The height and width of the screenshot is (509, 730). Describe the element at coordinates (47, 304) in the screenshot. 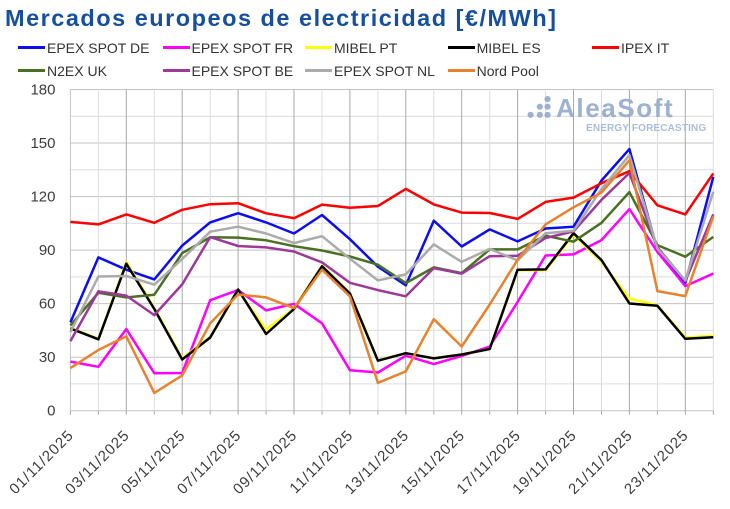

I see `svg-text: 60` at that location.